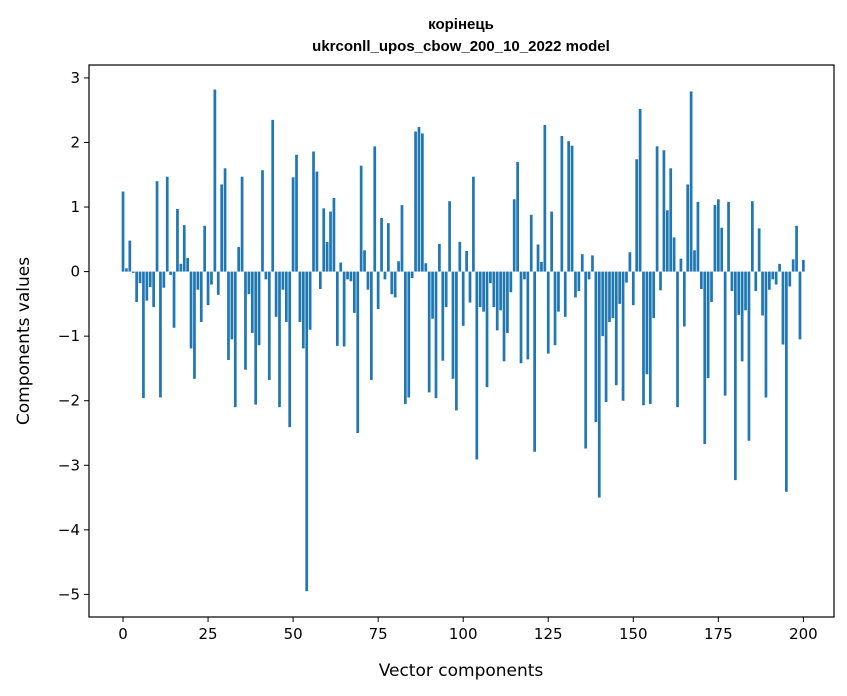 The image size is (847, 696). I want to click on y-tick-label: 3, so click(75, 78).